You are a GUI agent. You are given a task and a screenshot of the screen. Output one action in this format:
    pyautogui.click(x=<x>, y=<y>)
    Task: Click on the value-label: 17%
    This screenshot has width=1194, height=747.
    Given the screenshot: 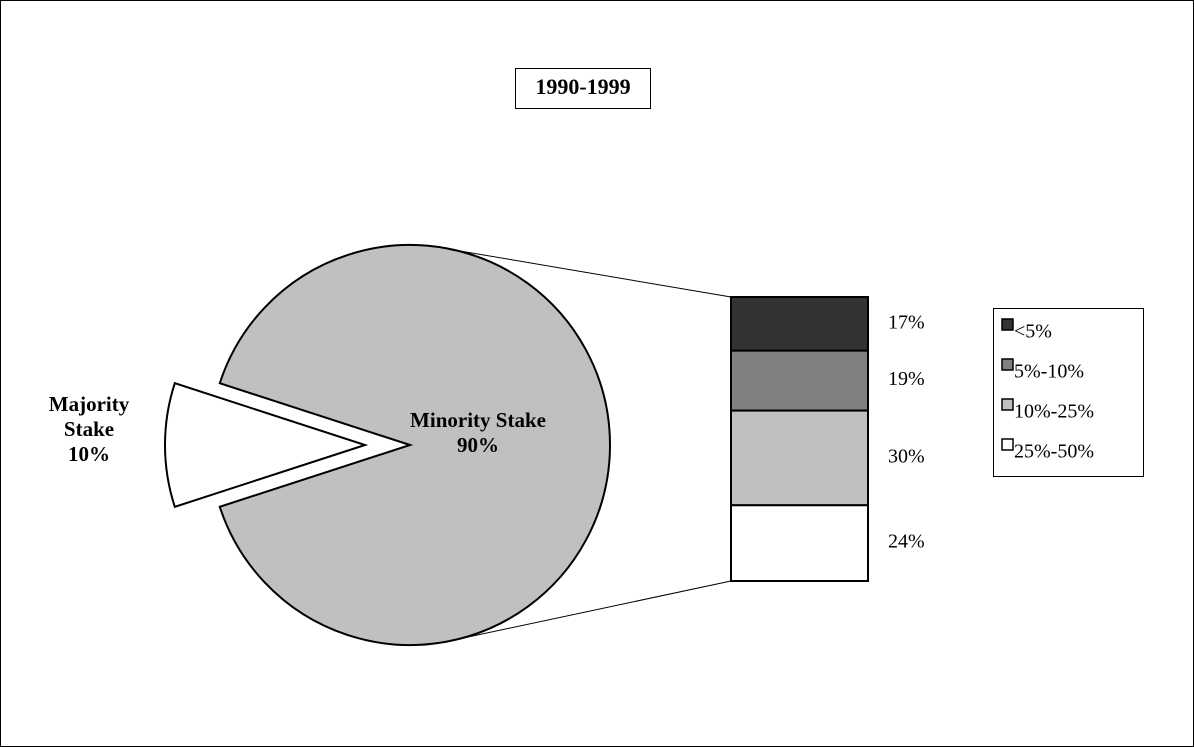 What is the action you would take?
    pyautogui.click(x=906, y=322)
    